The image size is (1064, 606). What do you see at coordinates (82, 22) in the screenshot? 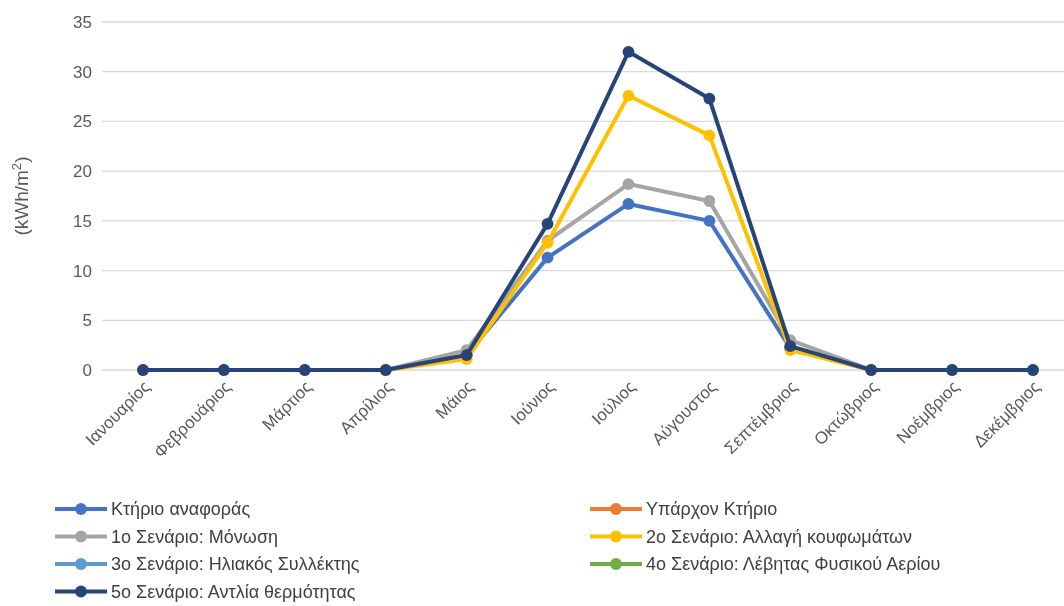
I see `y-tick-label: 35` at bounding box center [82, 22].